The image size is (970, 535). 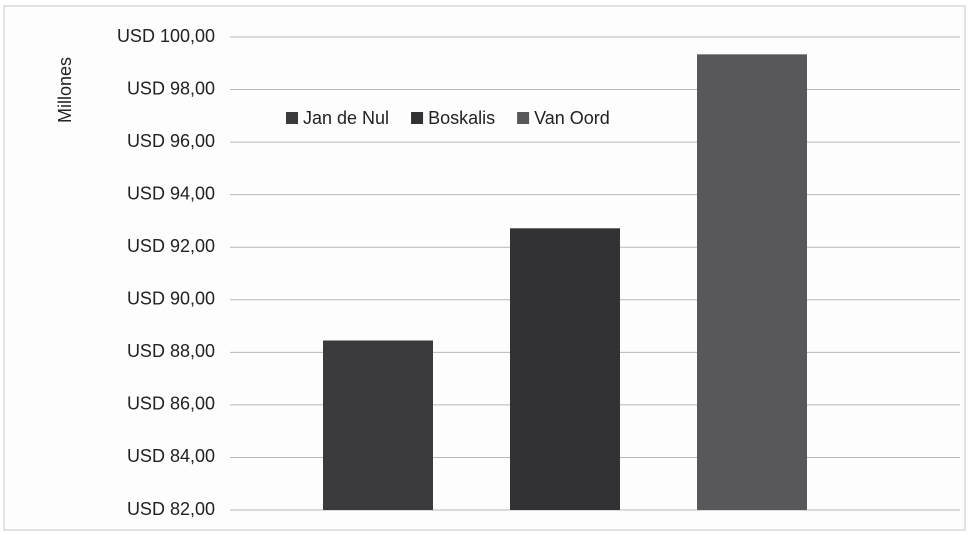 What do you see at coordinates (171, 193) in the screenshot?
I see `y-tick-label: USD 94,00` at bounding box center [171, 193].